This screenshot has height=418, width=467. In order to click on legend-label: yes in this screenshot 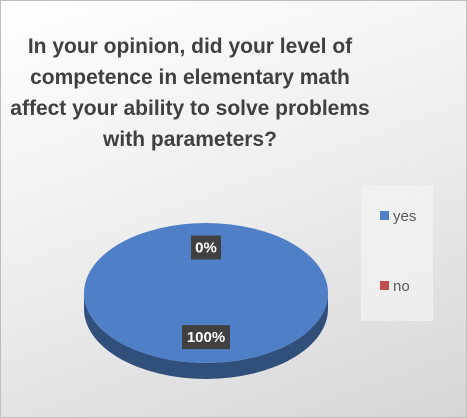, I will do `click(404, 216)`.